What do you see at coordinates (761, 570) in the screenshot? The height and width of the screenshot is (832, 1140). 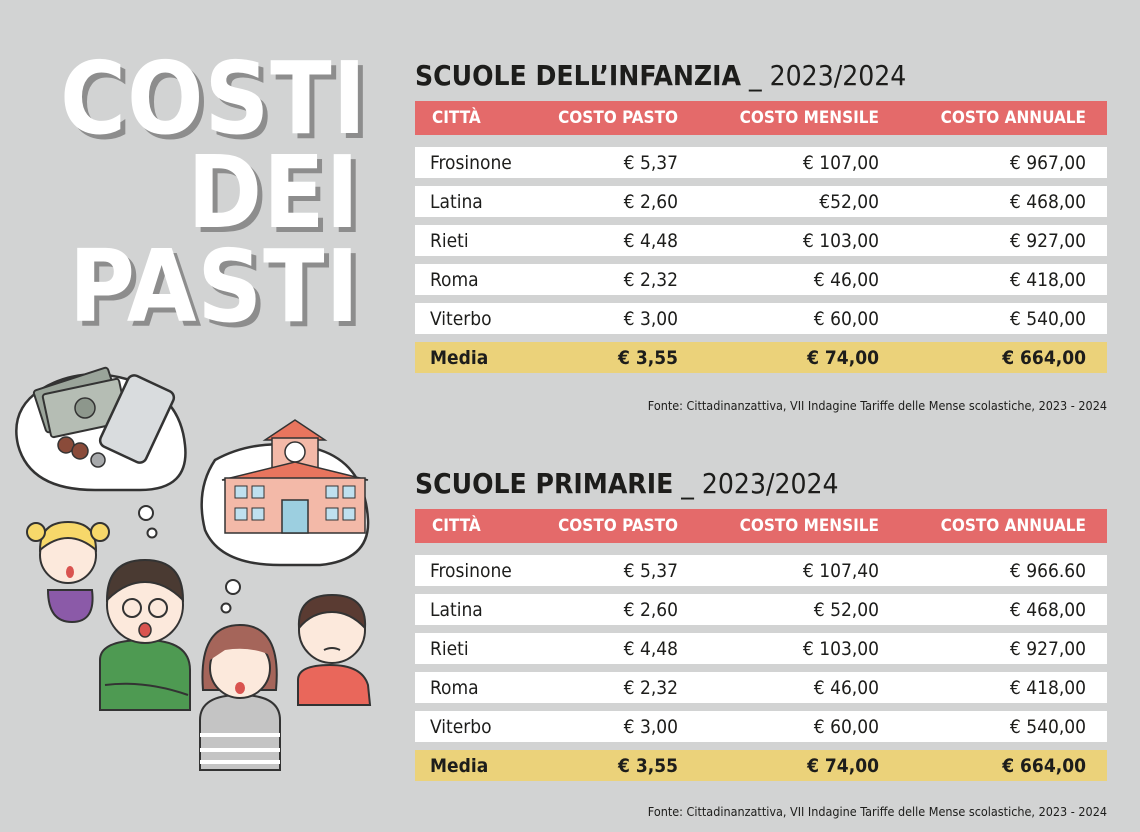 I see `table-row: Frosinone € 5,37 € 107,40 € 966.60` at bounding box center [761, 570].